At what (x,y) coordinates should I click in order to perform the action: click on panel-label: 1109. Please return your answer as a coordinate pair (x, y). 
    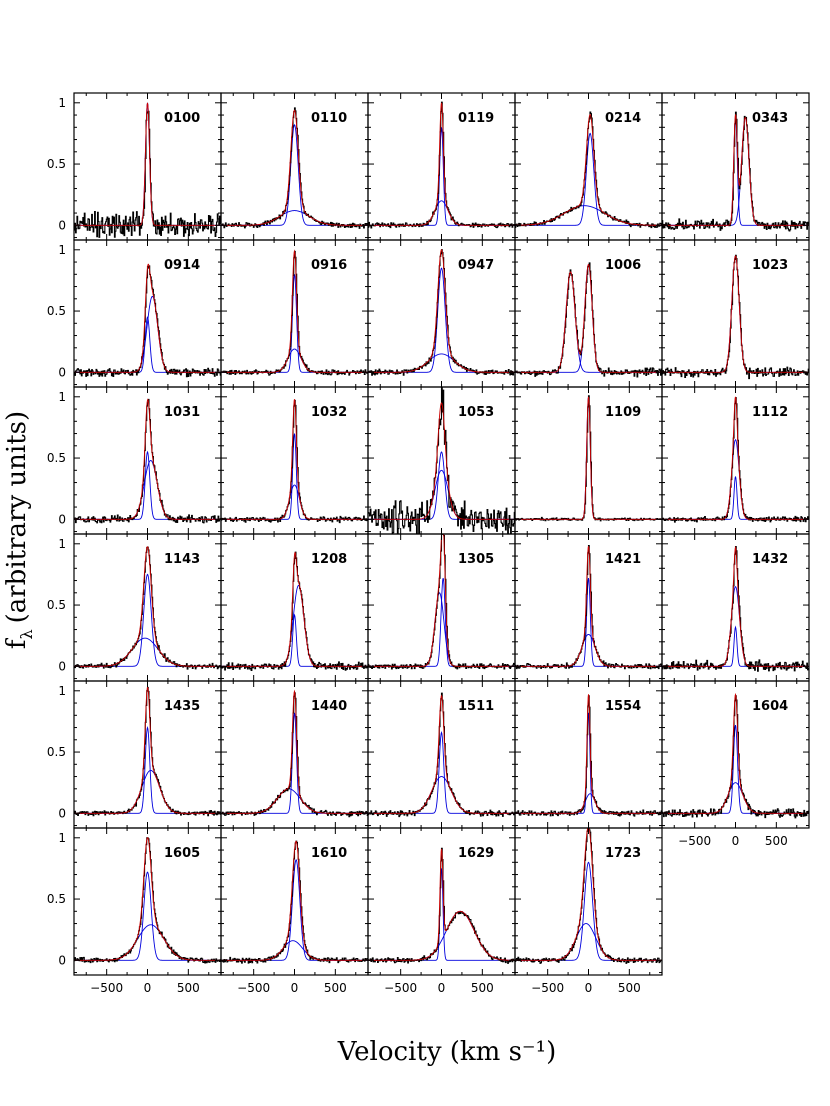
    Looking at the image, I should click on (623, 412).